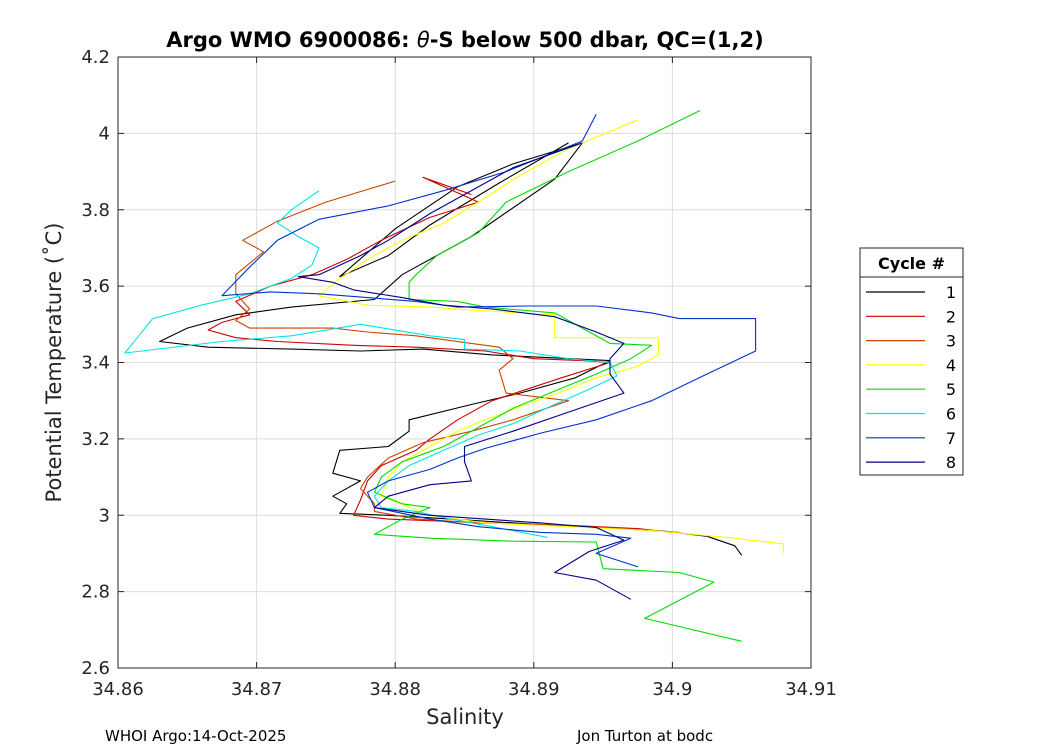 The height and width of the screenshot is (750, 1050). I want to click on y-tick-label: 3.8, so click(95, 210).